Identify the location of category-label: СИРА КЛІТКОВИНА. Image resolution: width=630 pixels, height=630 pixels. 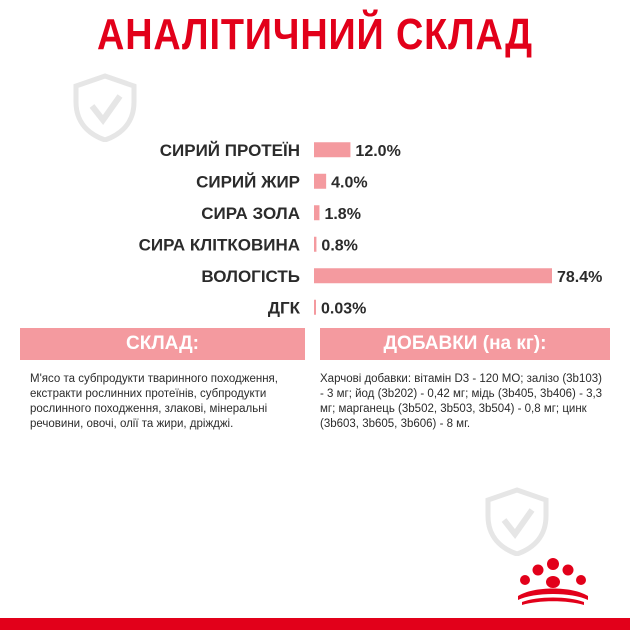
(219, 244).